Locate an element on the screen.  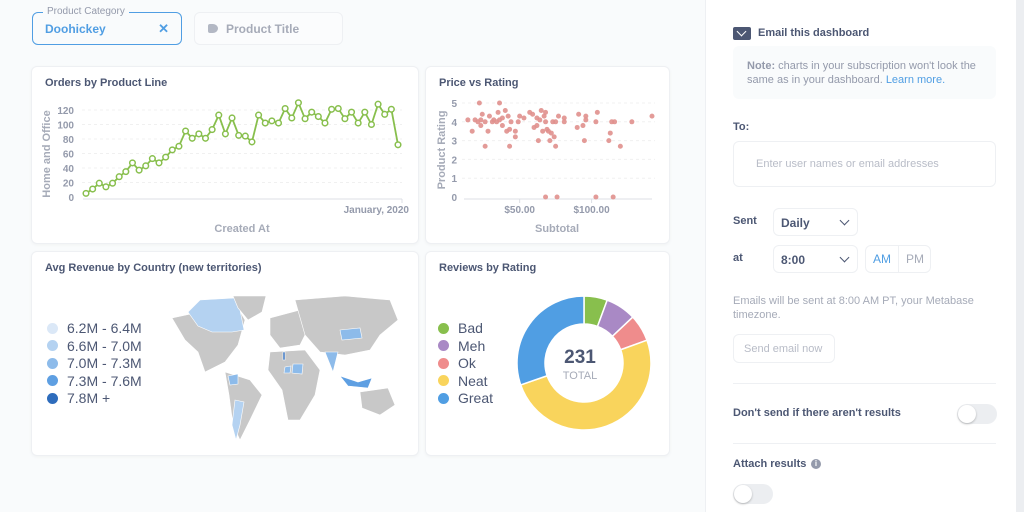
orders-card: Orders by Product Line is located at coordinates (225, 155).